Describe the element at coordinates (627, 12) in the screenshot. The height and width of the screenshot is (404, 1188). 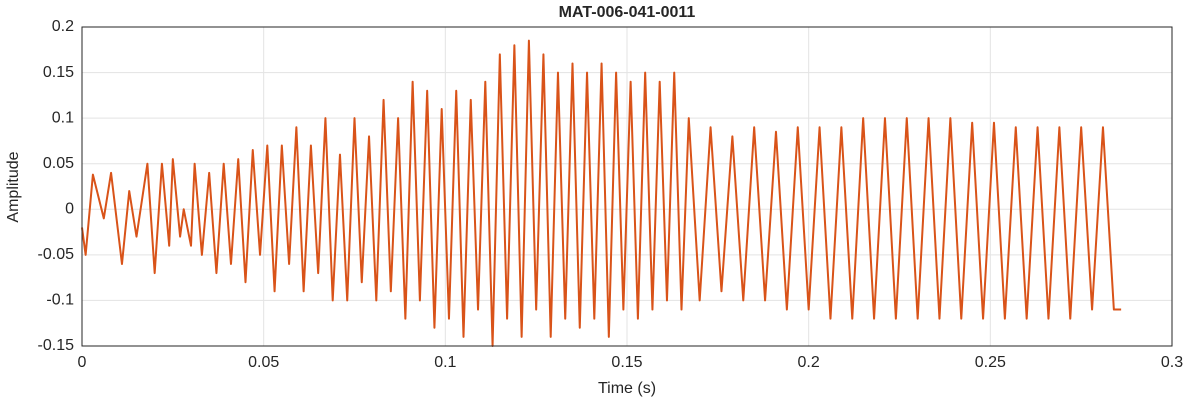
I see `chart-title: MAT-006-041-0011` at that location.